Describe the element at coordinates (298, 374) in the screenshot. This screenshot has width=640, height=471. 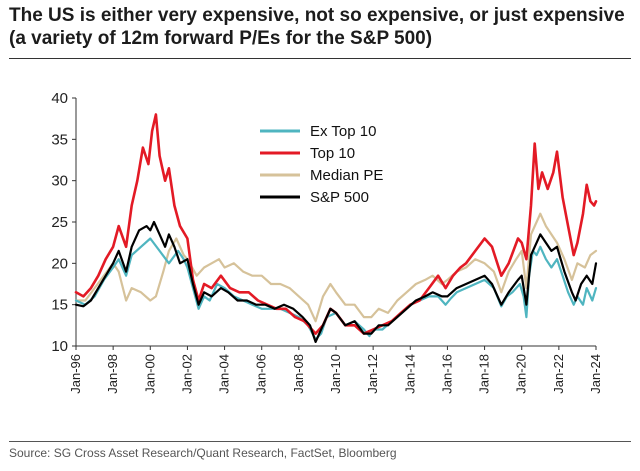
I see `x-tick-label: Jan-08` at that location.